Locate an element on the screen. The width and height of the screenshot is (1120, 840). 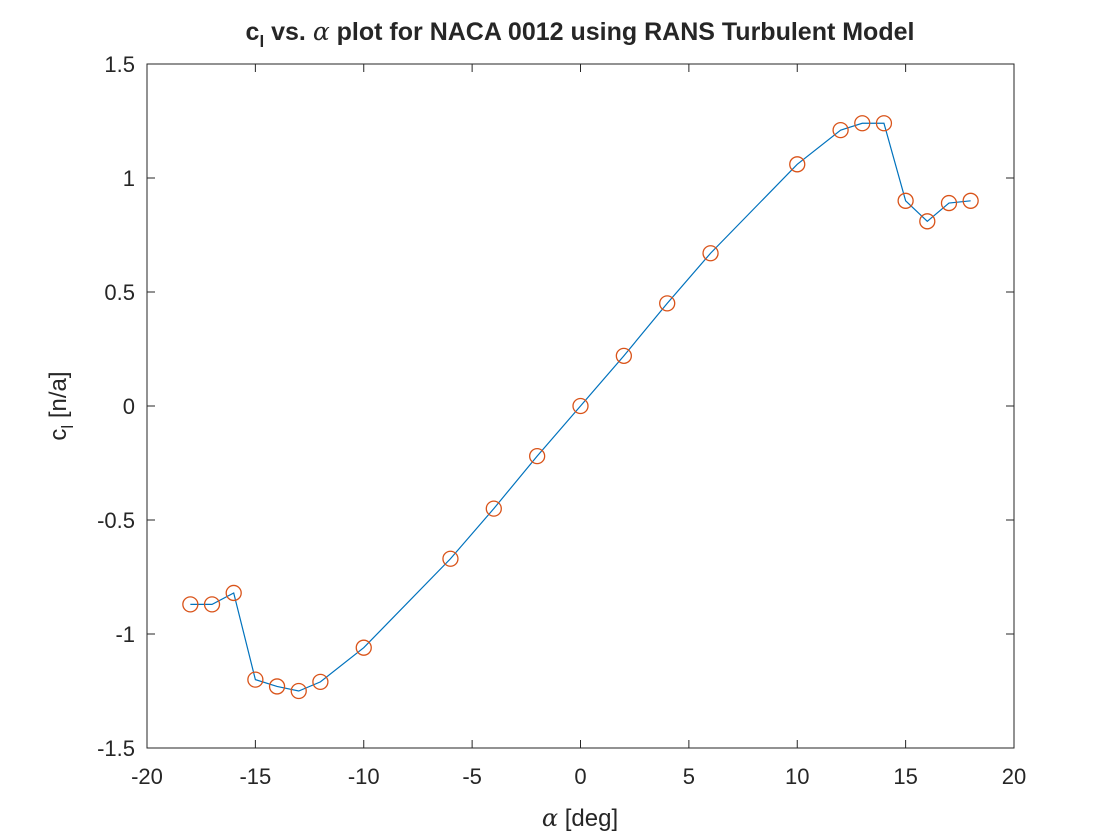
y-tick-label: 1.5 is located at coordinates (119, 64).